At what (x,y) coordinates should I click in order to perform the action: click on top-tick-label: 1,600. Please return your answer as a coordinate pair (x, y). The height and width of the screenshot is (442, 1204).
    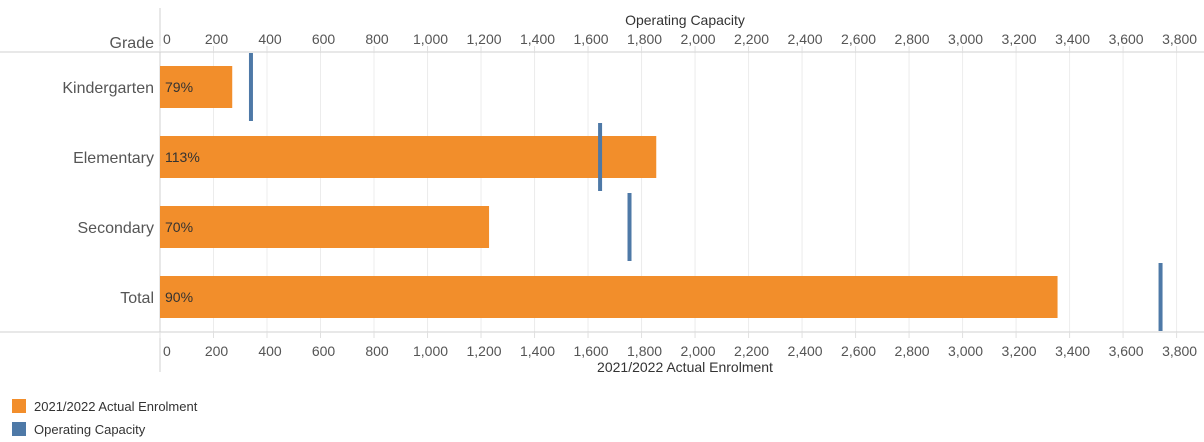
    Looking at the image, I should click on (591, 39).